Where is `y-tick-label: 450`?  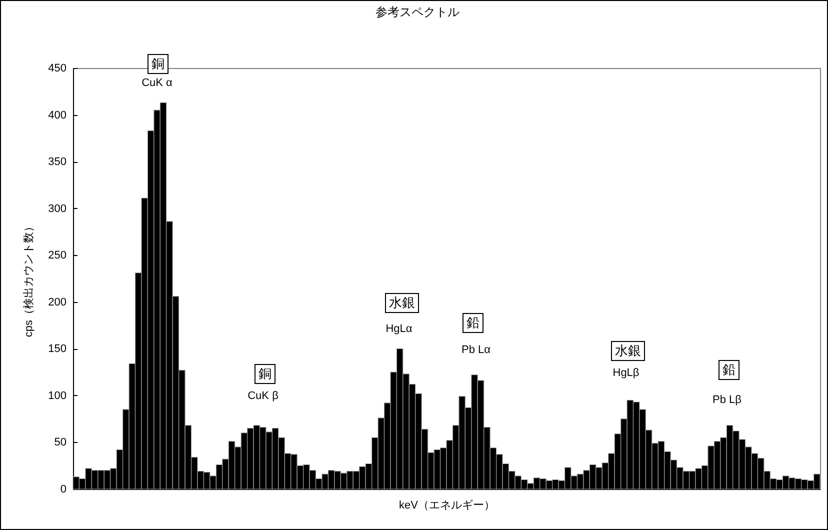 y-tick-label: 450 is located at coordinates (57, 68).